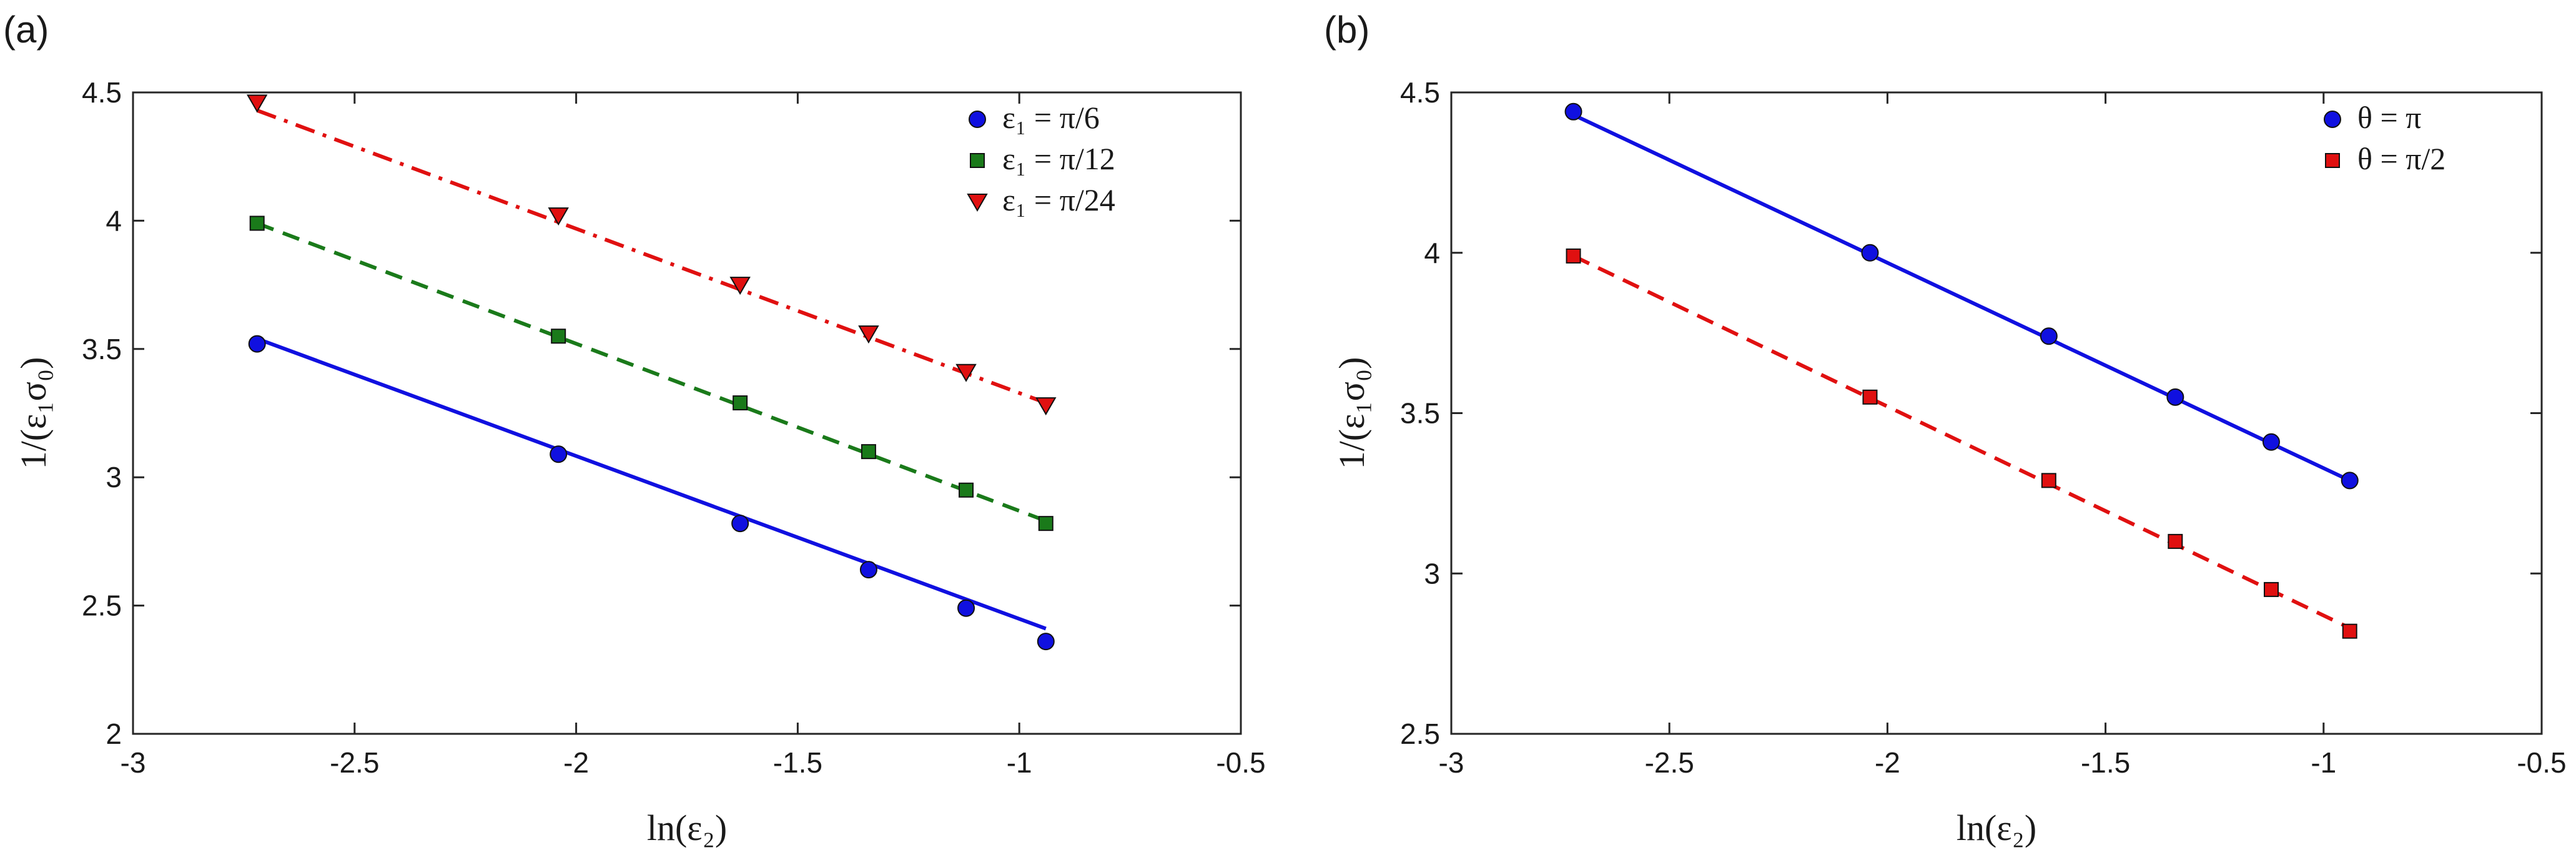 The height and width of the screenshot is (855, 2576). I want to click on legend-entry: θ = π/2, so click(2385, 158).